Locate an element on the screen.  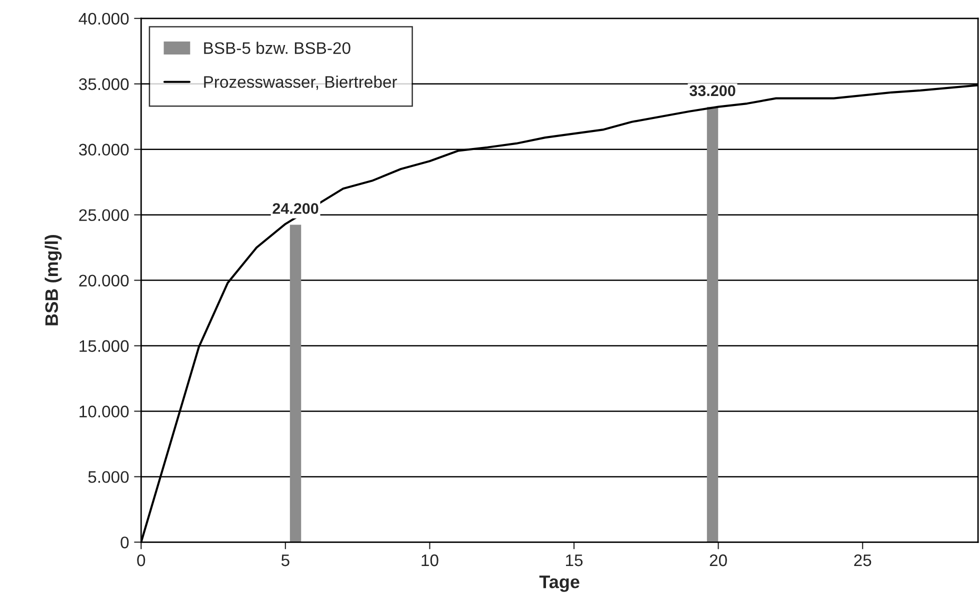
legend-label: Prozesswasser, Biertreber is located at coordinates (301, 83).